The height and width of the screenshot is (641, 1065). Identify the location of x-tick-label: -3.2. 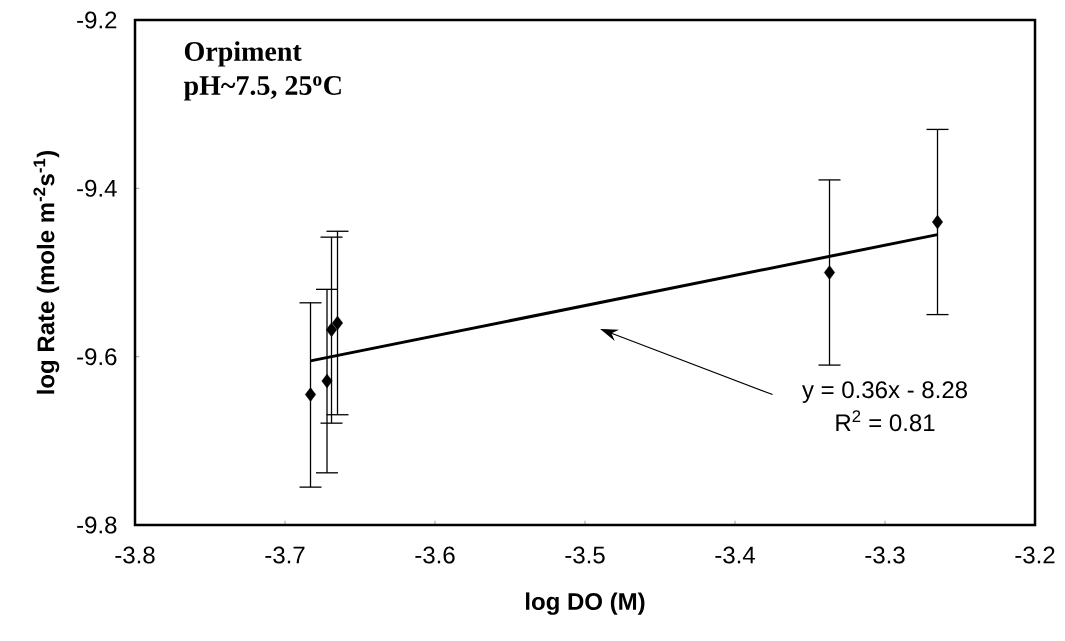
(1035, 555).